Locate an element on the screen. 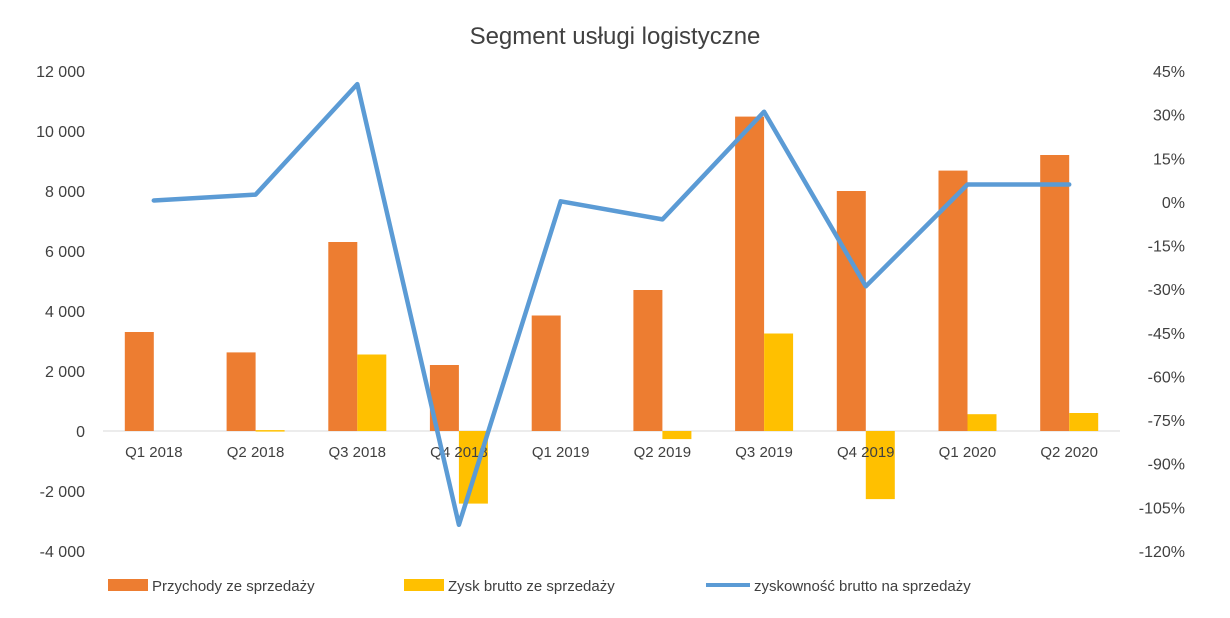  category-label: Q3 2018 is located at coordinates (357, 452).